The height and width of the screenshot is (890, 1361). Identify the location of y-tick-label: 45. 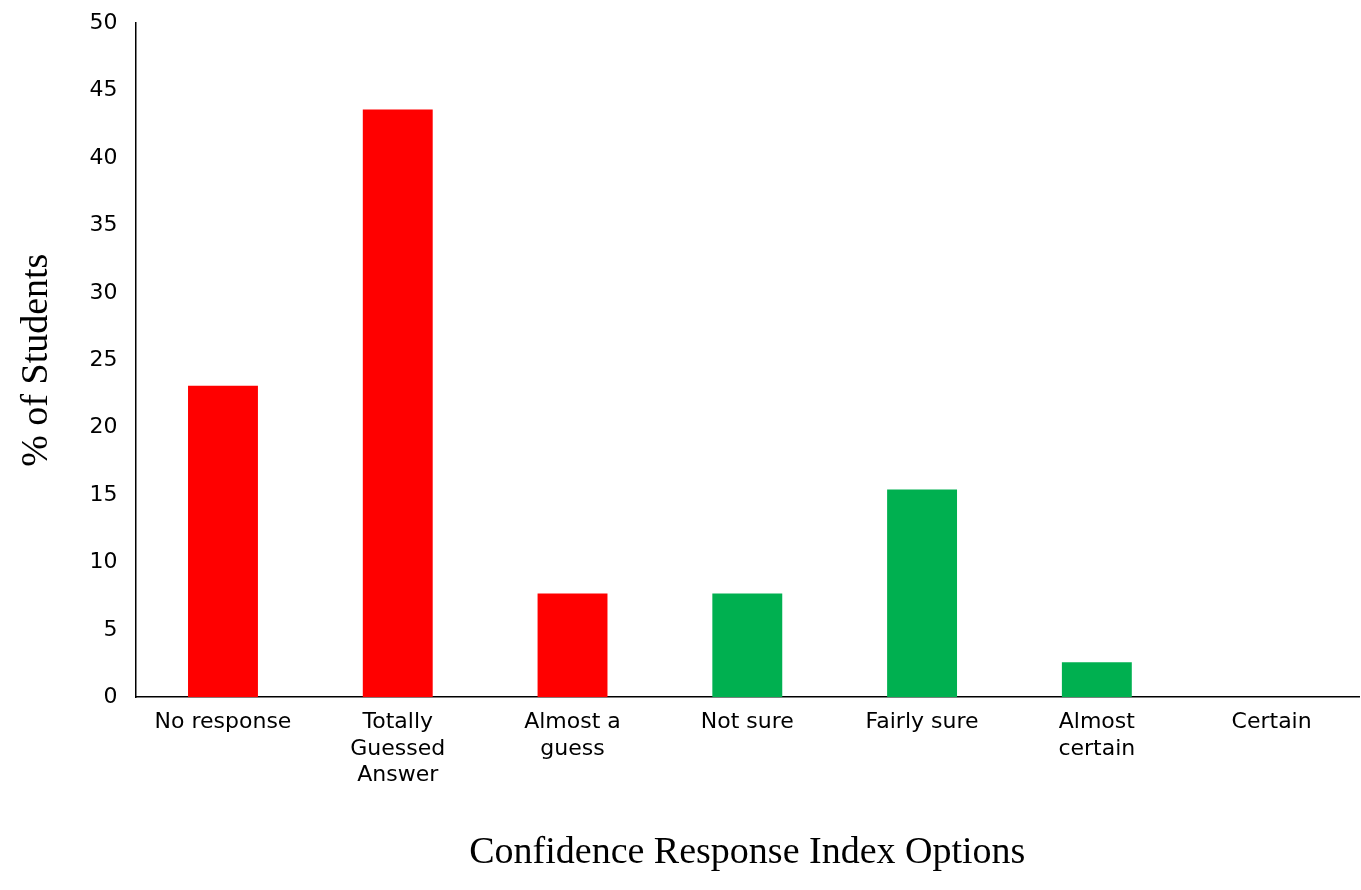
(103, 89).